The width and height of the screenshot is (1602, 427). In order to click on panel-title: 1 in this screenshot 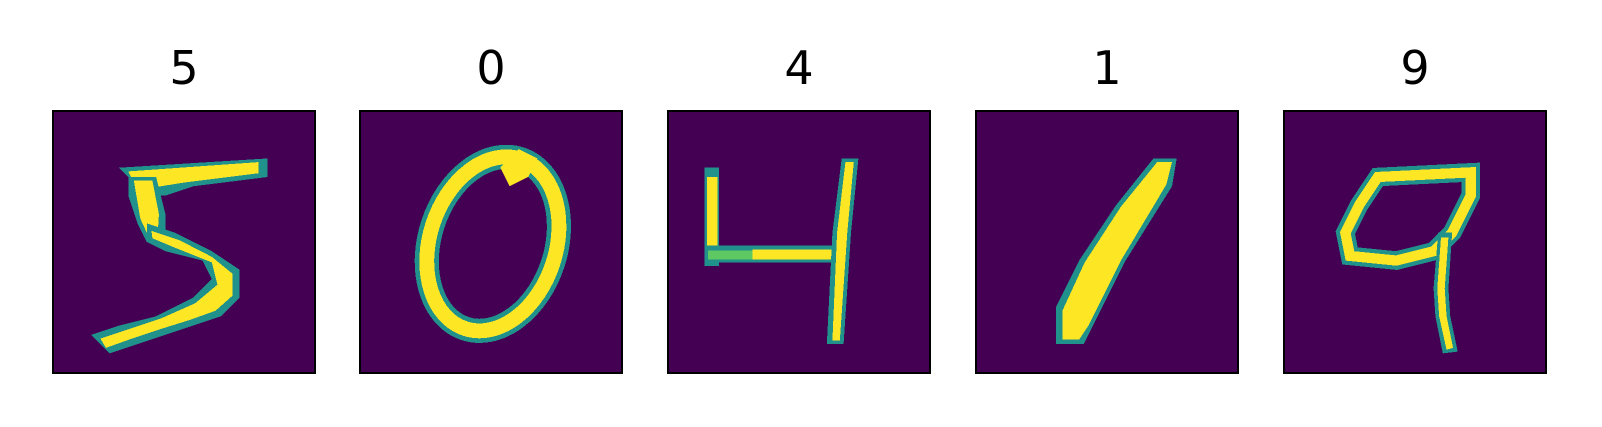, I will do `click(1107, 68)`.